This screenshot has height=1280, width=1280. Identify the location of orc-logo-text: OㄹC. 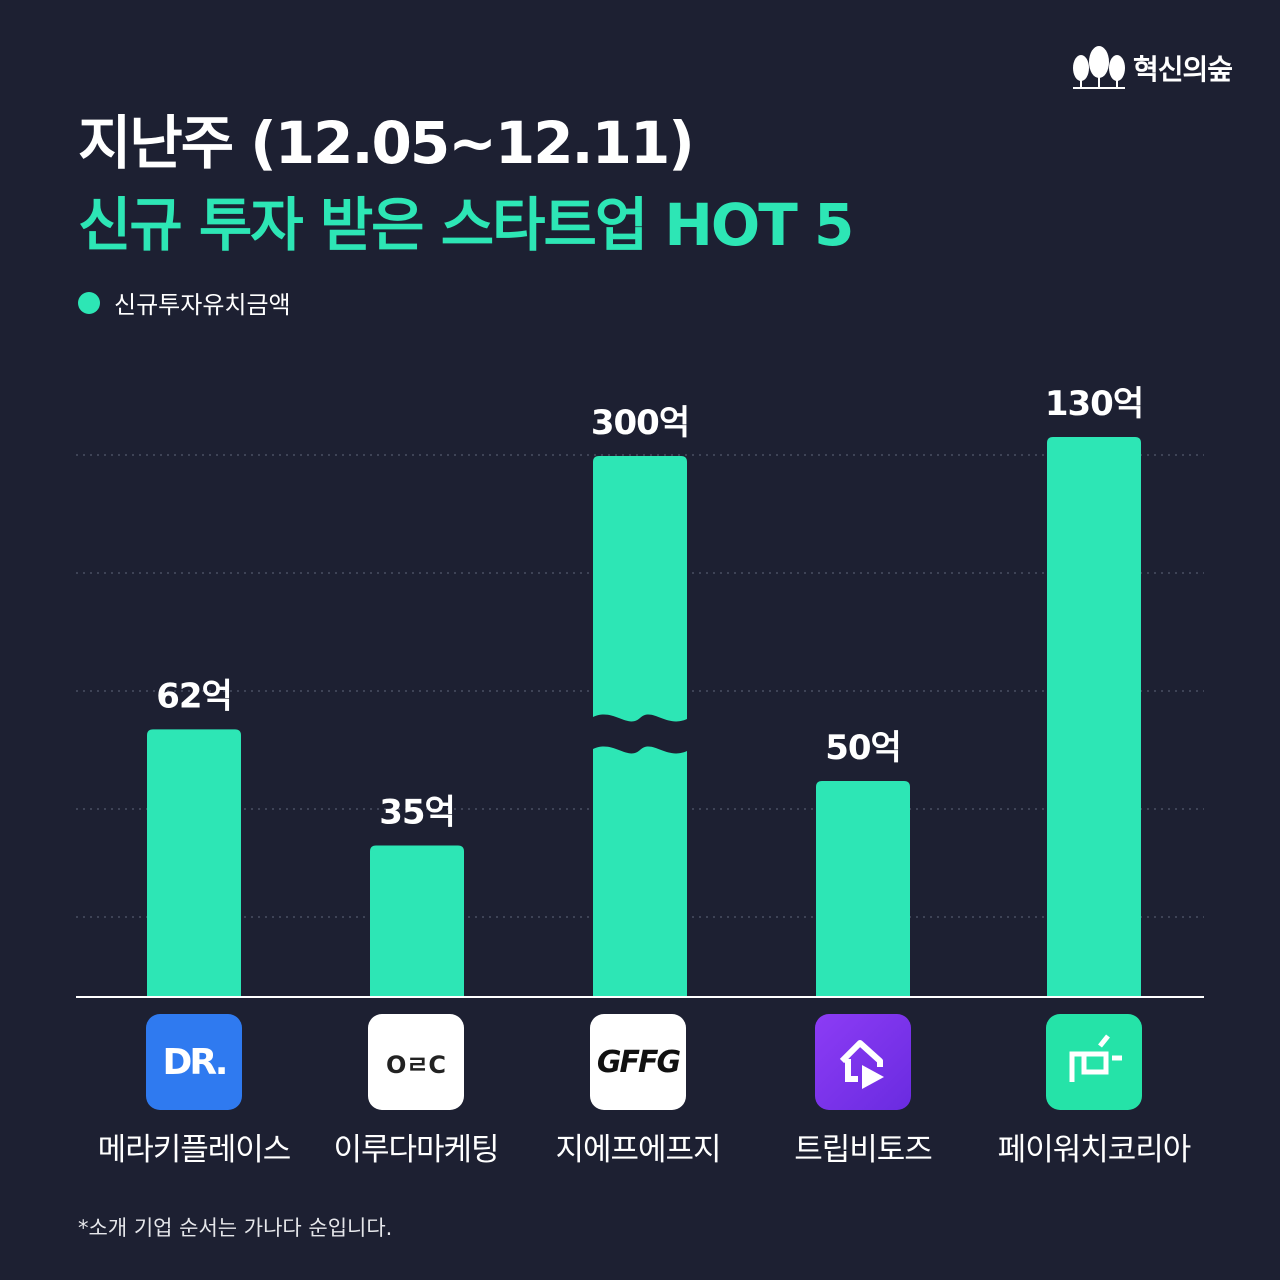
(416, 1064).